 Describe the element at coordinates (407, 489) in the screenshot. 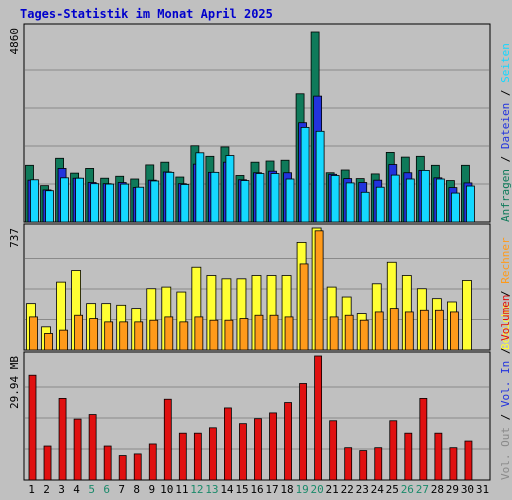

I see `x-tick-label: 26` at that location.